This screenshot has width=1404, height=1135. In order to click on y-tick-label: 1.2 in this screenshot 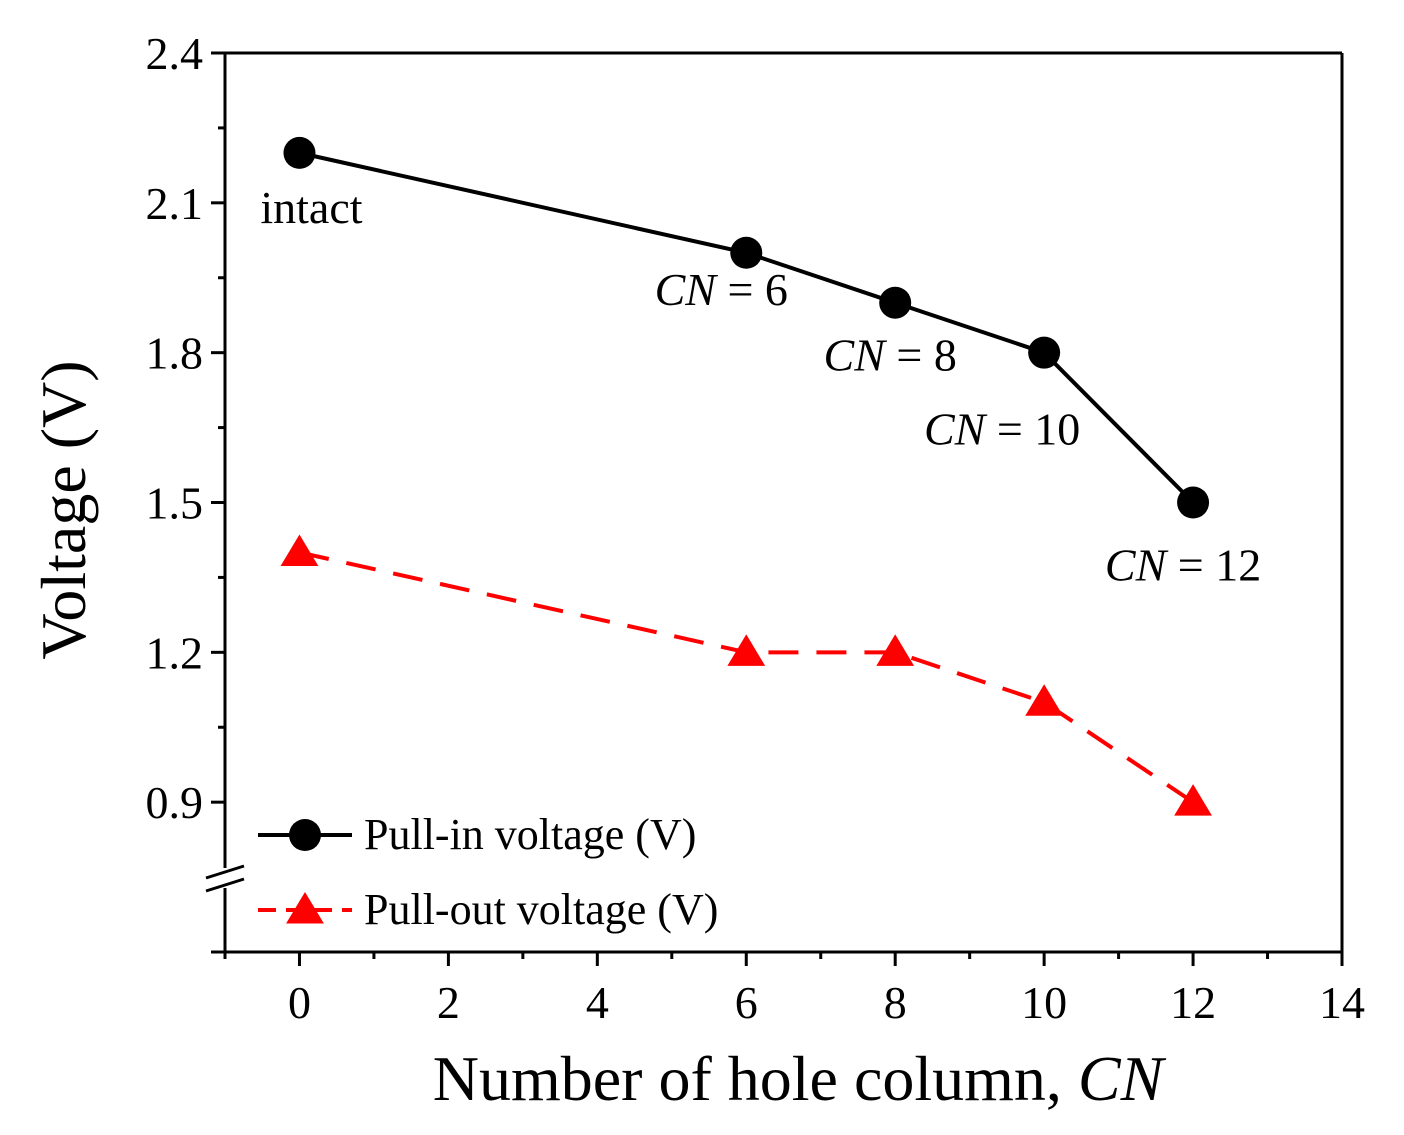, I will do `click(175, 652)`.